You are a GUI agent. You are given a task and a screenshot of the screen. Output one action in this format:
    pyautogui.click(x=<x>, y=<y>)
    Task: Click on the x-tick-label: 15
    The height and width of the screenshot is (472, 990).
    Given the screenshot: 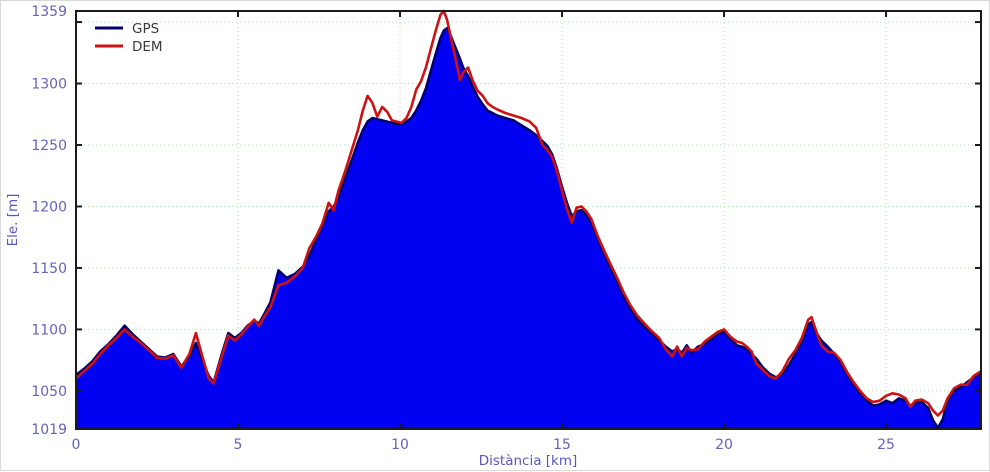 What is the action you would take?
    pyautogui.click(x=562, y=445)
    